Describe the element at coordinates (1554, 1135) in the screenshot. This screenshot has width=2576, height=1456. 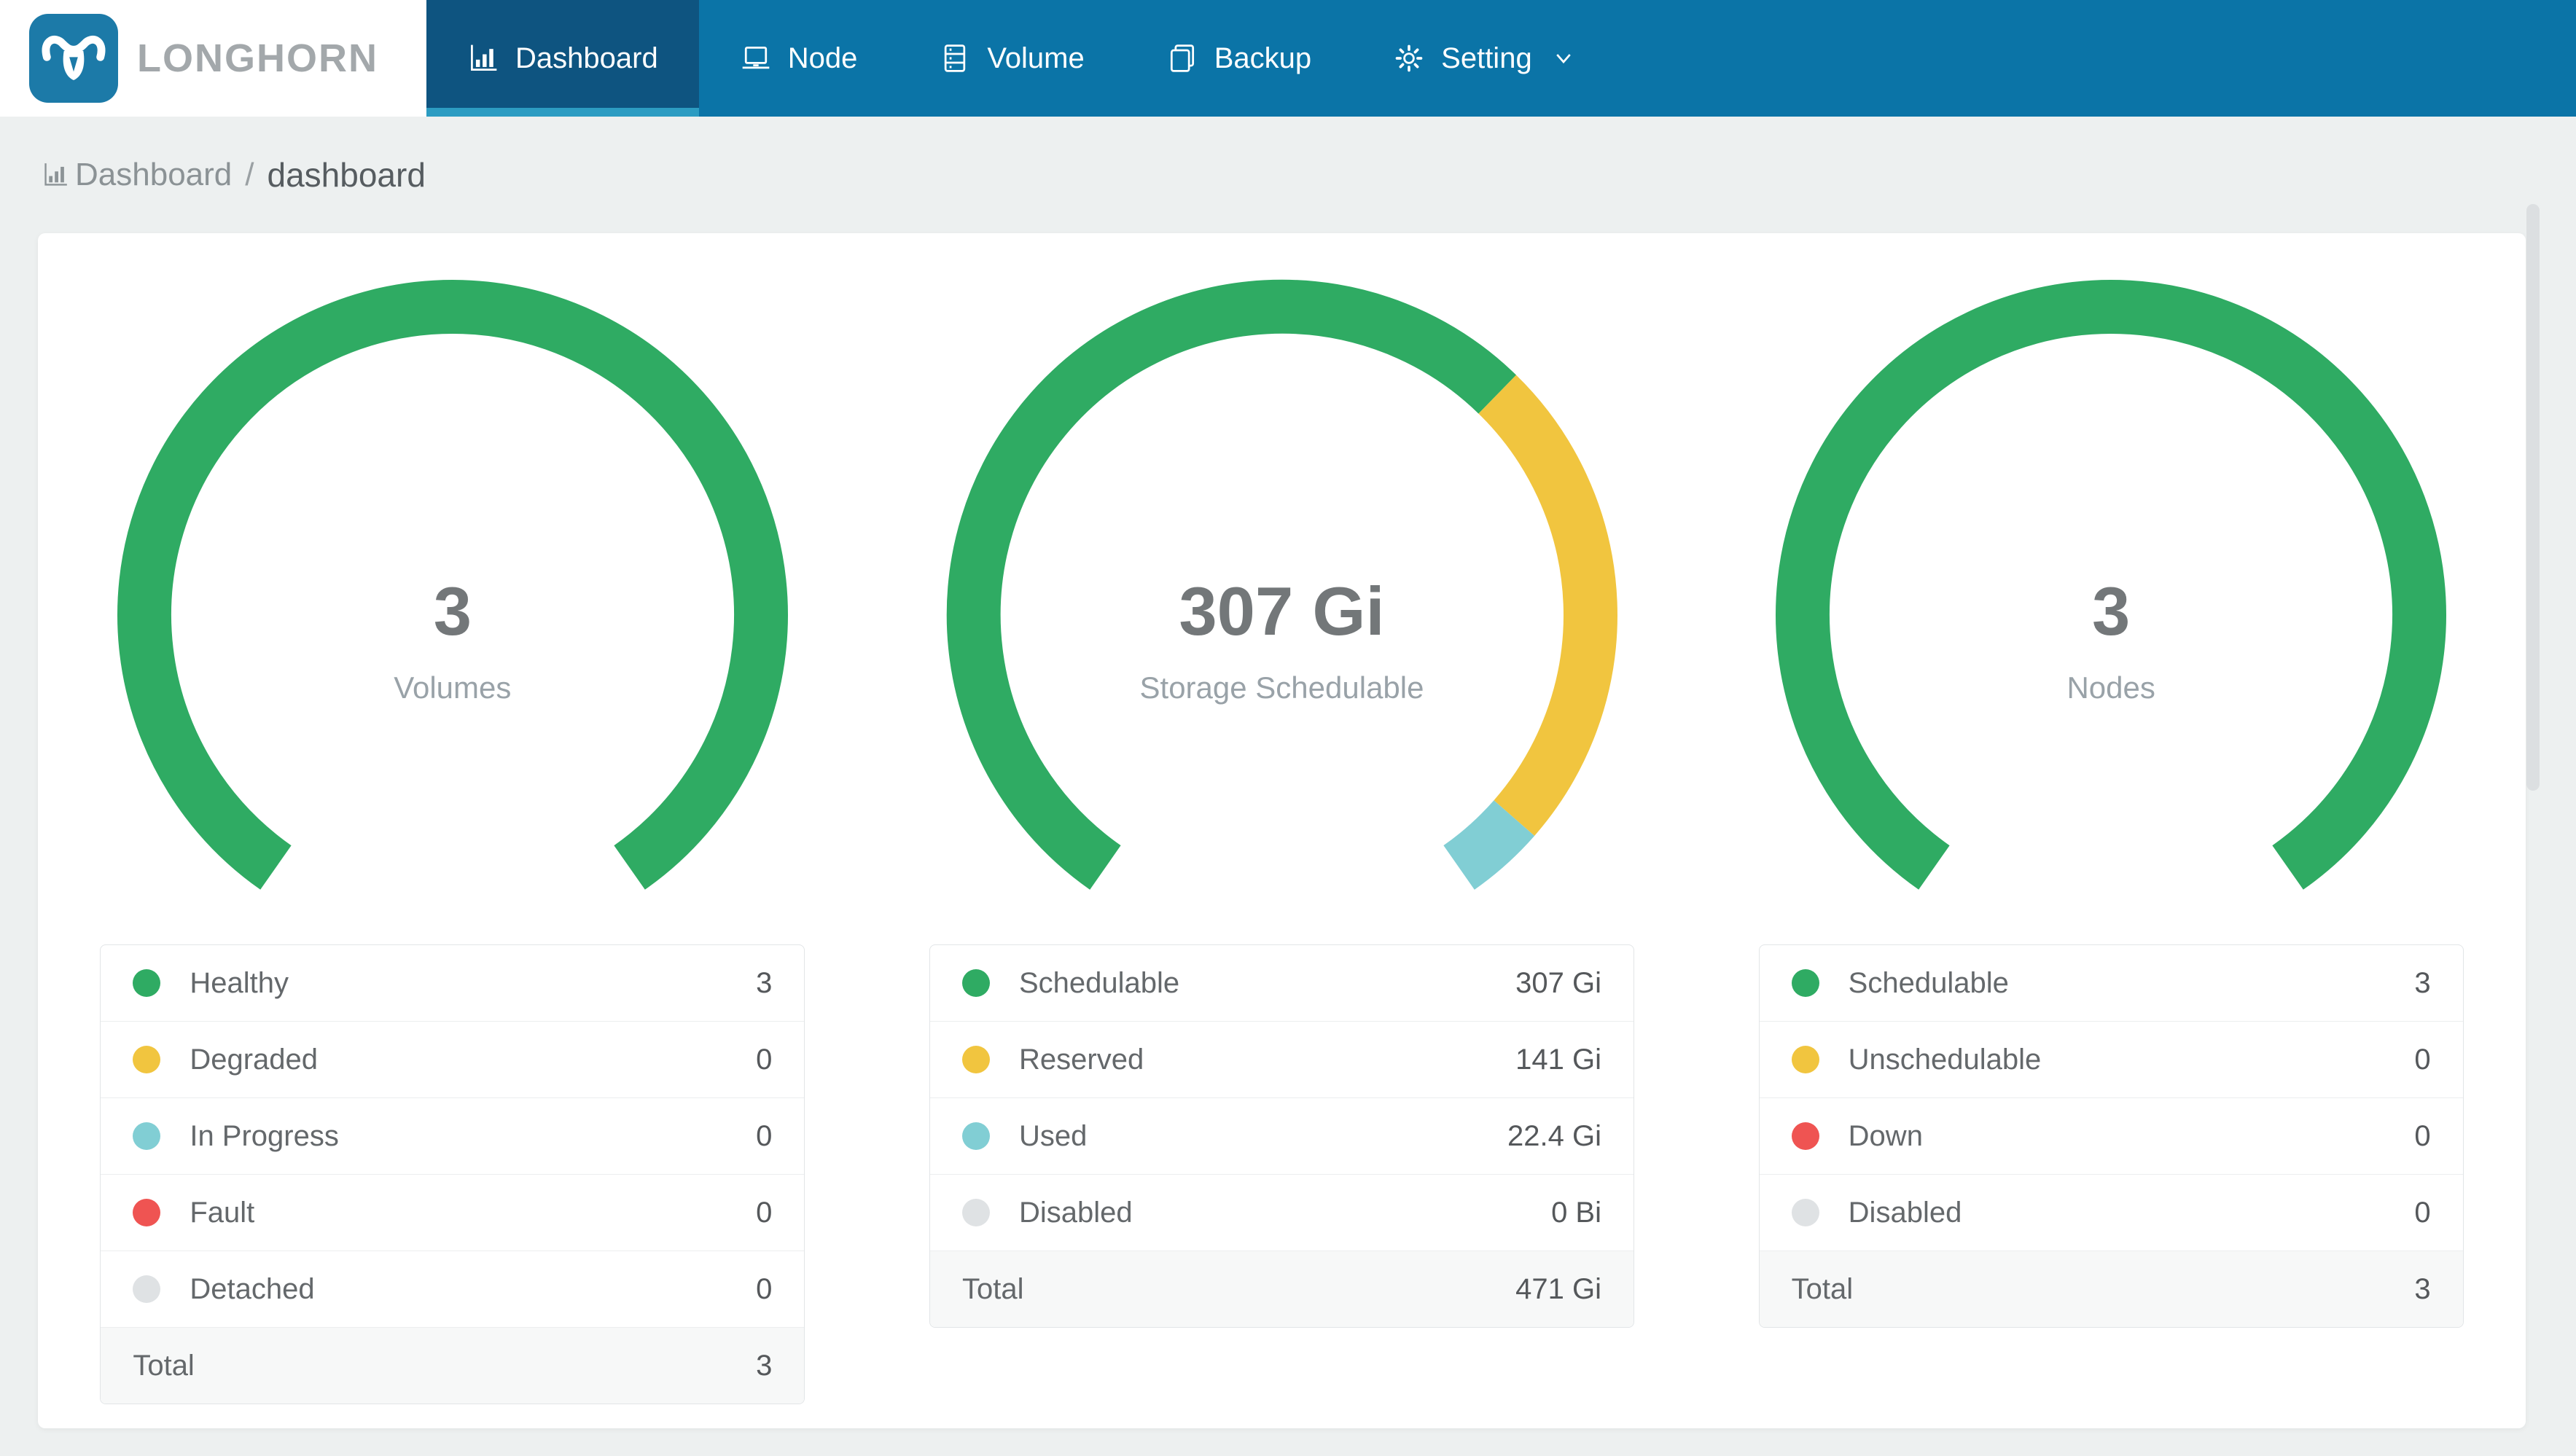
I see `legend-value: 22.4 Gi` at that location.